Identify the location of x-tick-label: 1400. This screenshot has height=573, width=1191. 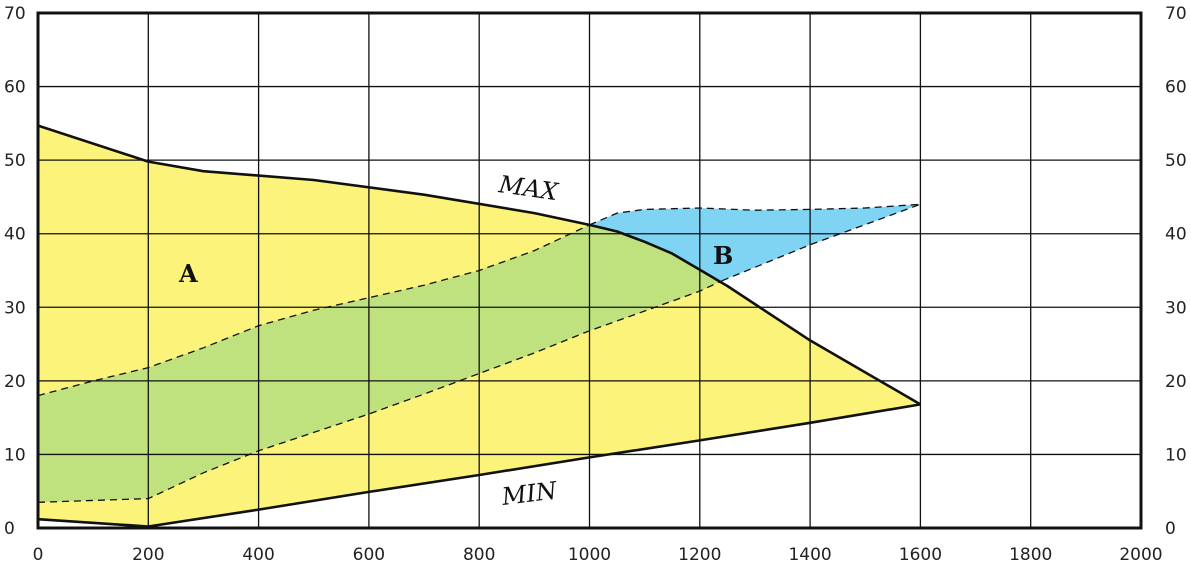
(809, 555).